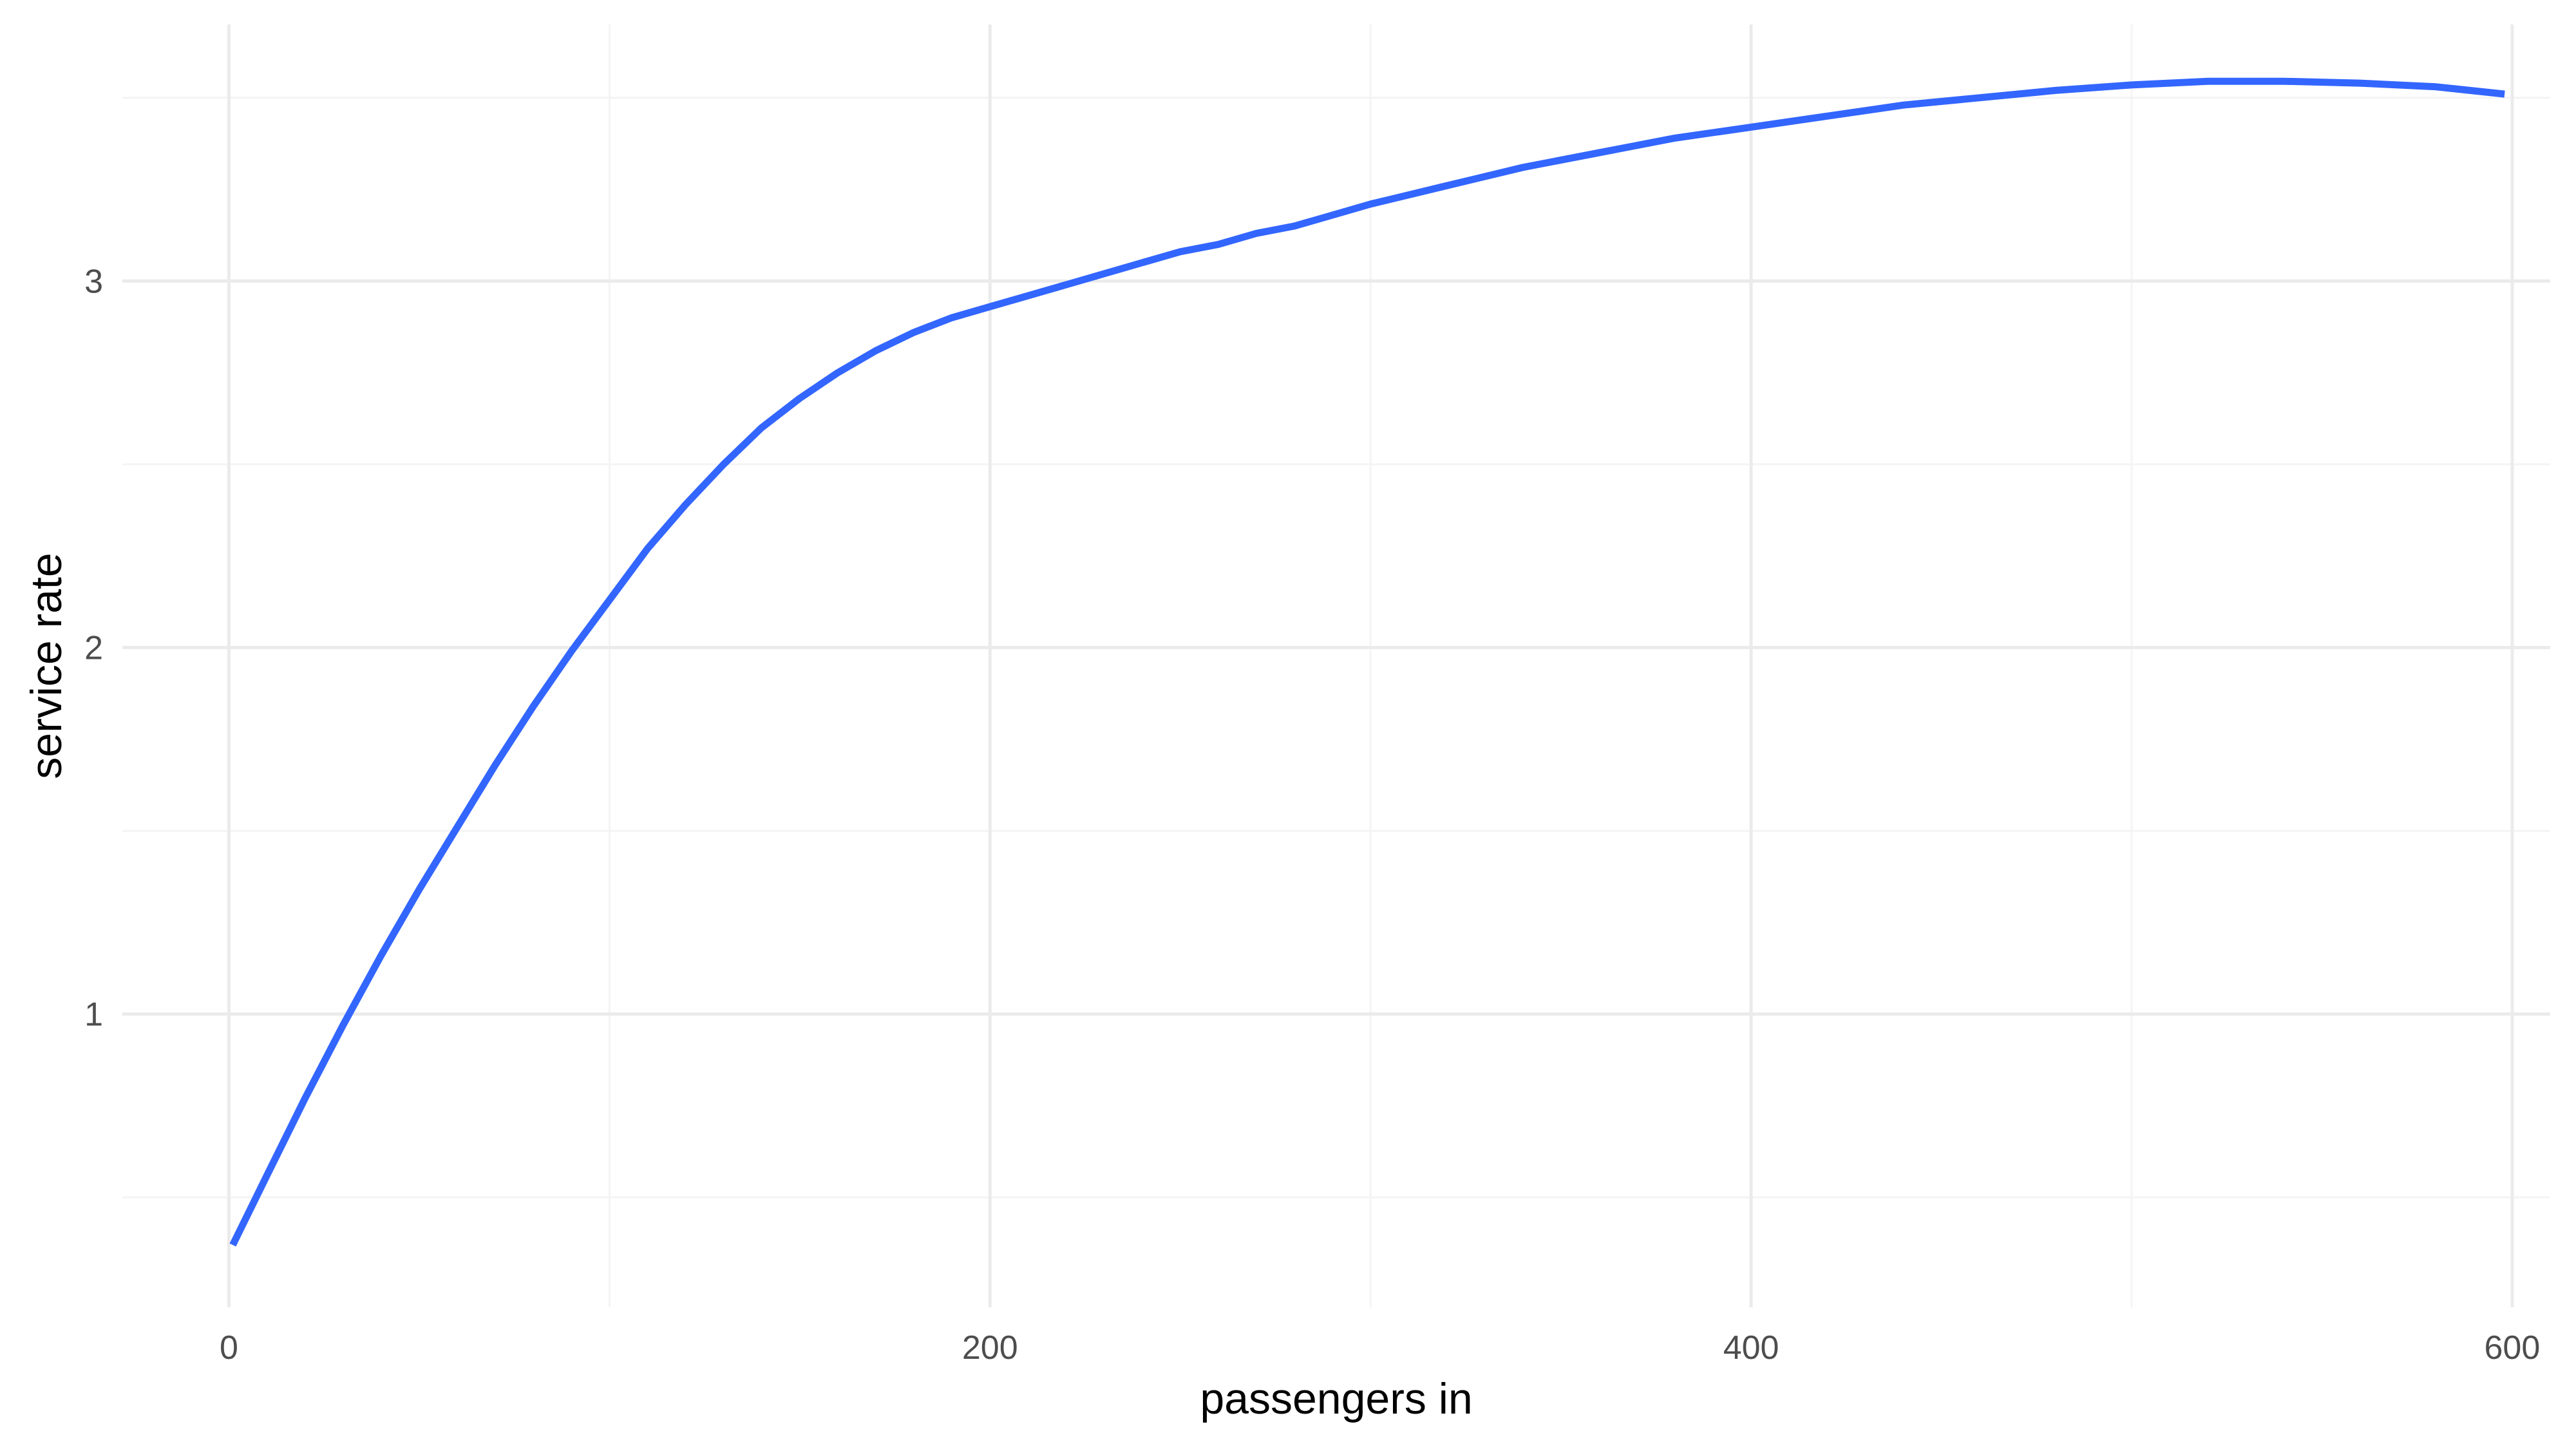 The image size is (2576, 1449). I want to click on x-axis-title: passengers in, so click(1336, 1399).